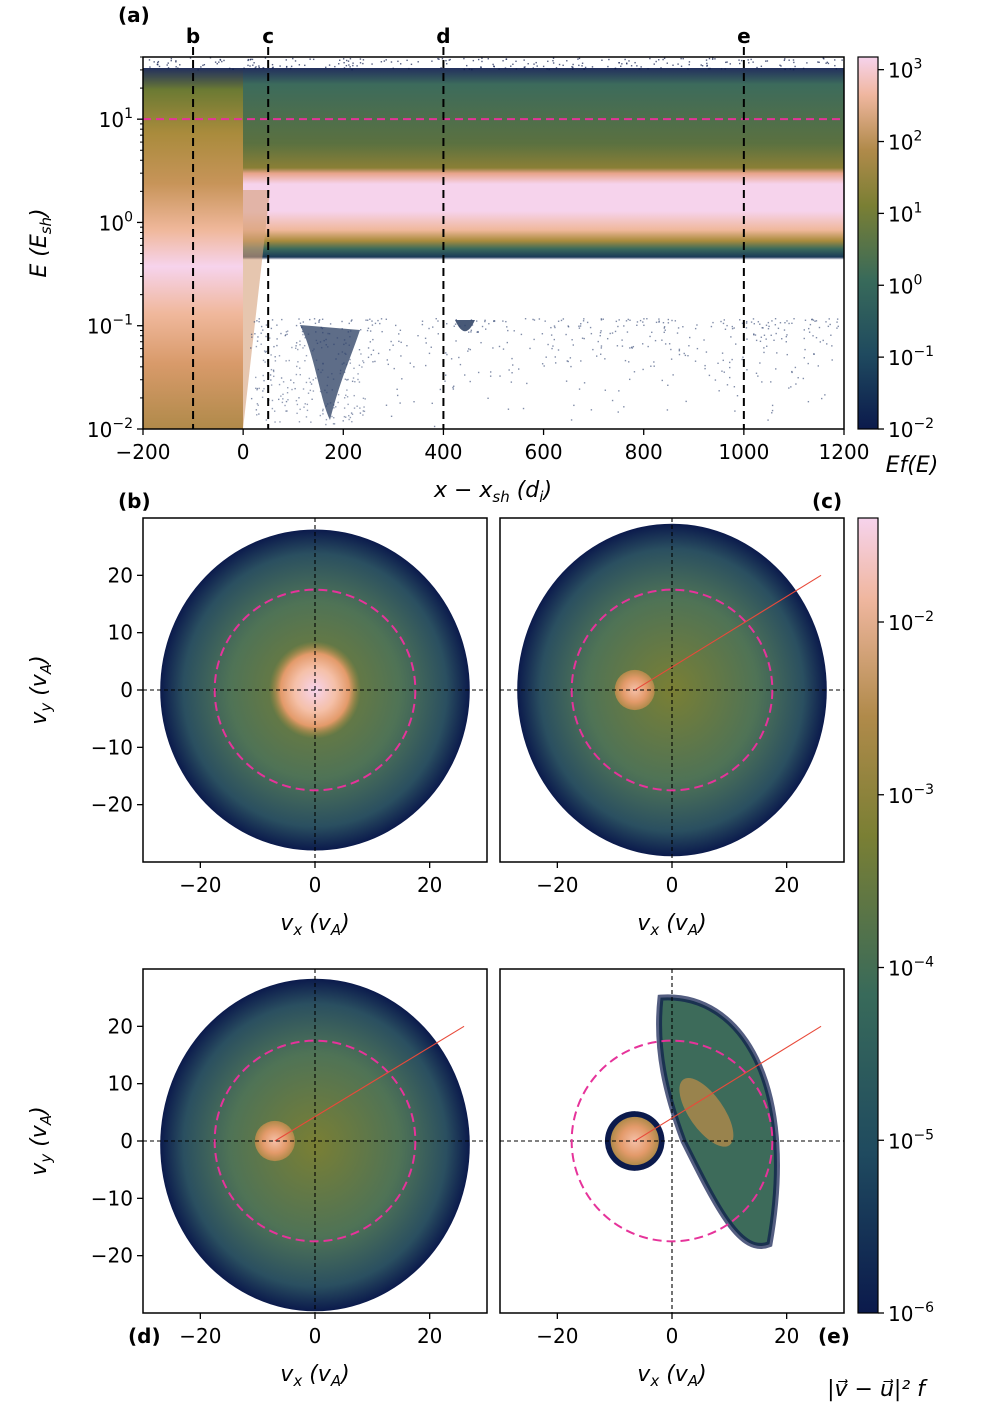  I want to click on colorbar-a-tick-label: 10³, so click(905, 70).